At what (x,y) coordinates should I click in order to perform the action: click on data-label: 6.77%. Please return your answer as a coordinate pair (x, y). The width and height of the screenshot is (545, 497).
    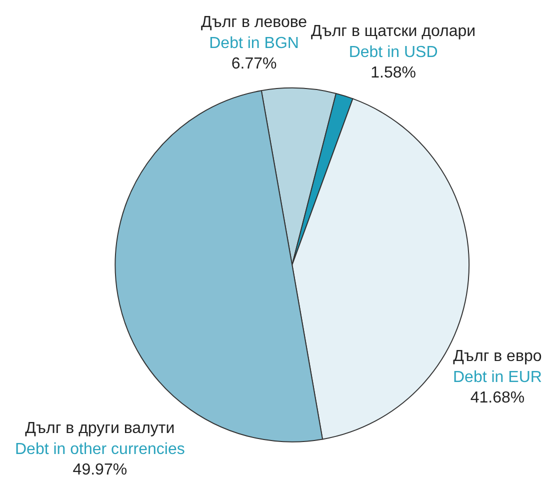
    Looking at the image, I should click on (254, 64).